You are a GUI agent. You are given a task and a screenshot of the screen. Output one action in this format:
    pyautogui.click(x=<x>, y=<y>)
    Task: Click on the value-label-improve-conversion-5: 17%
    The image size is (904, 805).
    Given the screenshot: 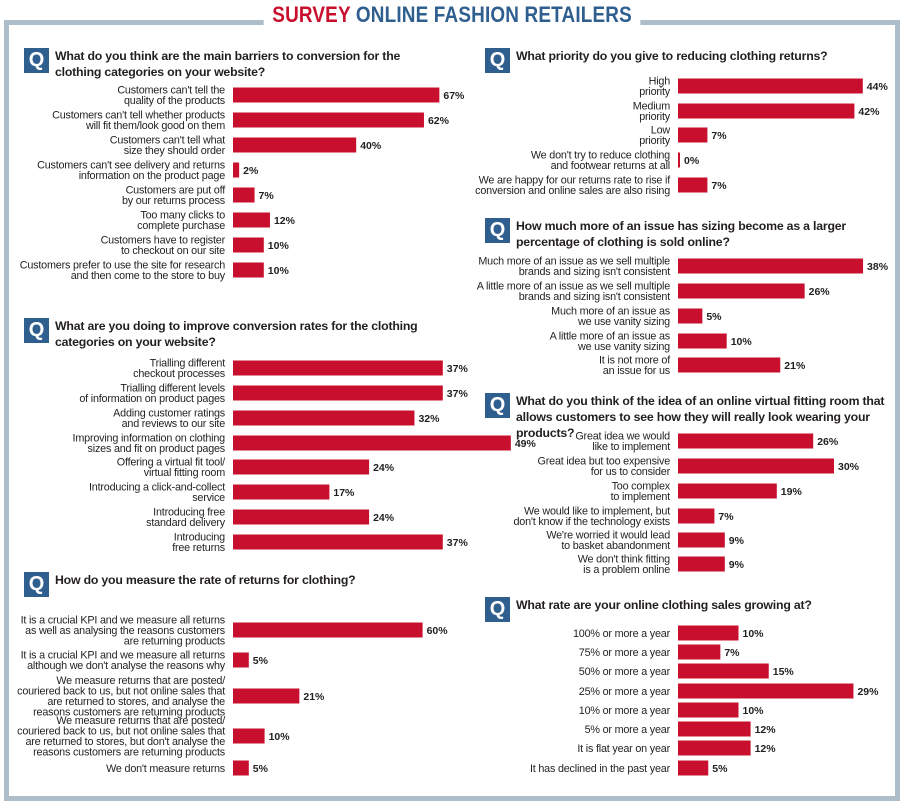 What is the action you would take?
    pyautogui.click(x=344, y=493)
    